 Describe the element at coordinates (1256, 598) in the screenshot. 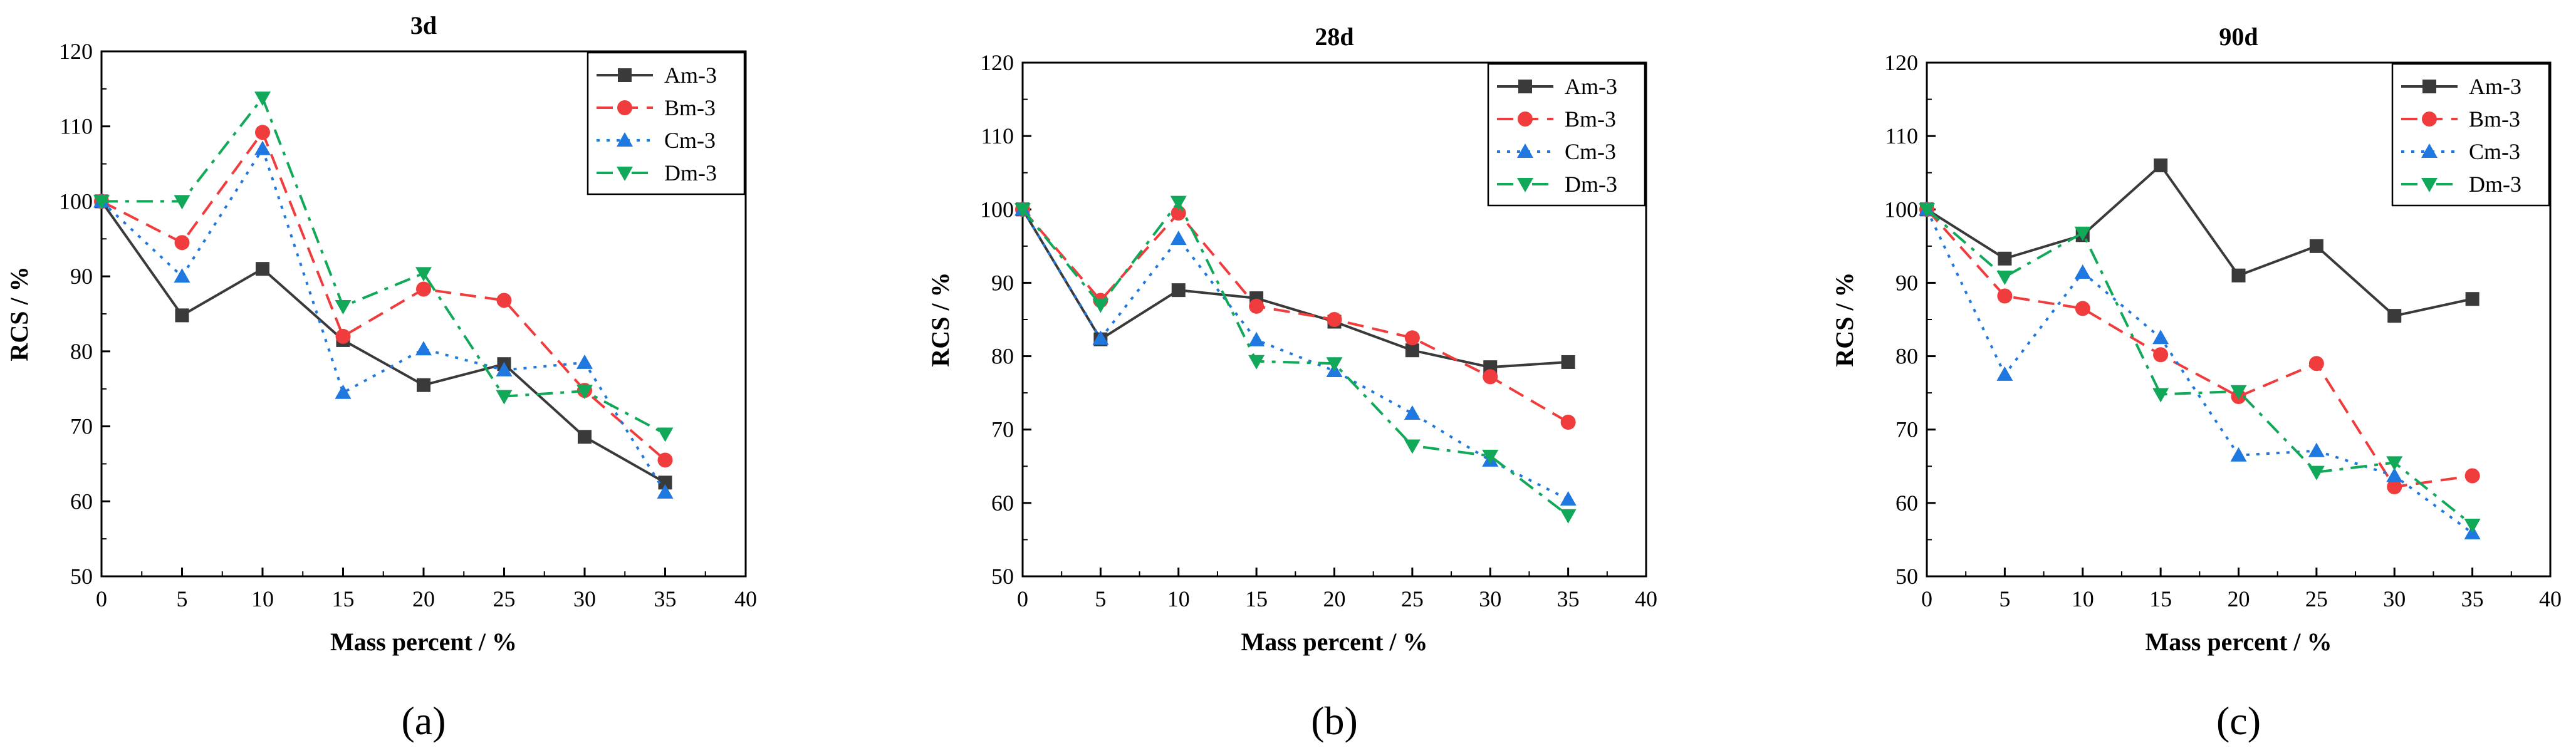

I see `x-tick-label: 15` at that location.